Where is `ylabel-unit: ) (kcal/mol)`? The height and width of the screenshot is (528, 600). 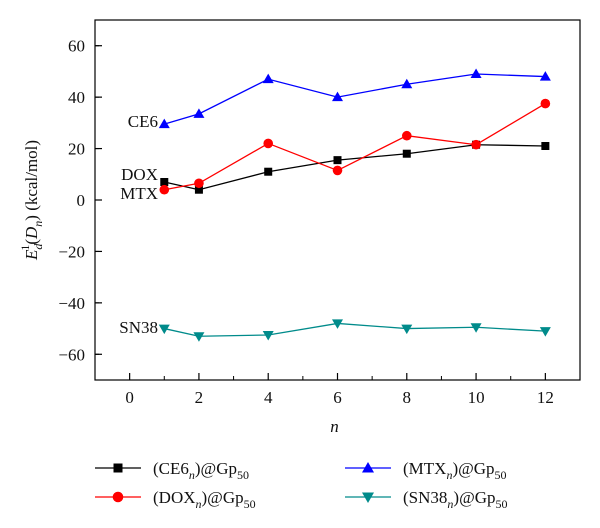
ylabel-unit: ) (kcal/mol) is located at coordinates (31, 180).